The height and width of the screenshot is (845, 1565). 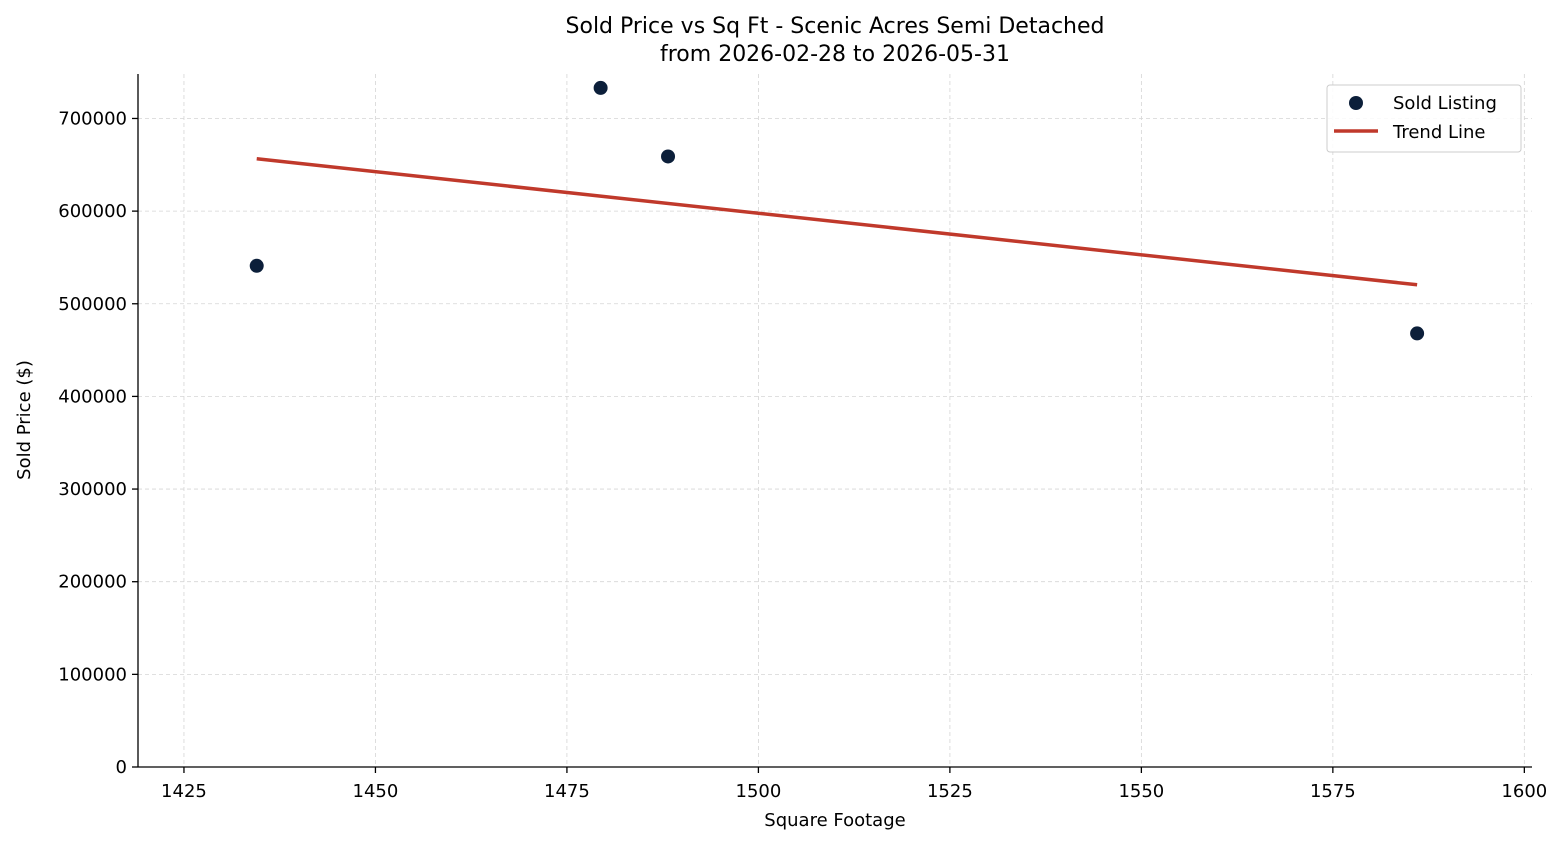 What do you see at coordinates (92, 304) in the screenshot?
I see `y-tick-label: 500000` at bounding box center [92, 304].